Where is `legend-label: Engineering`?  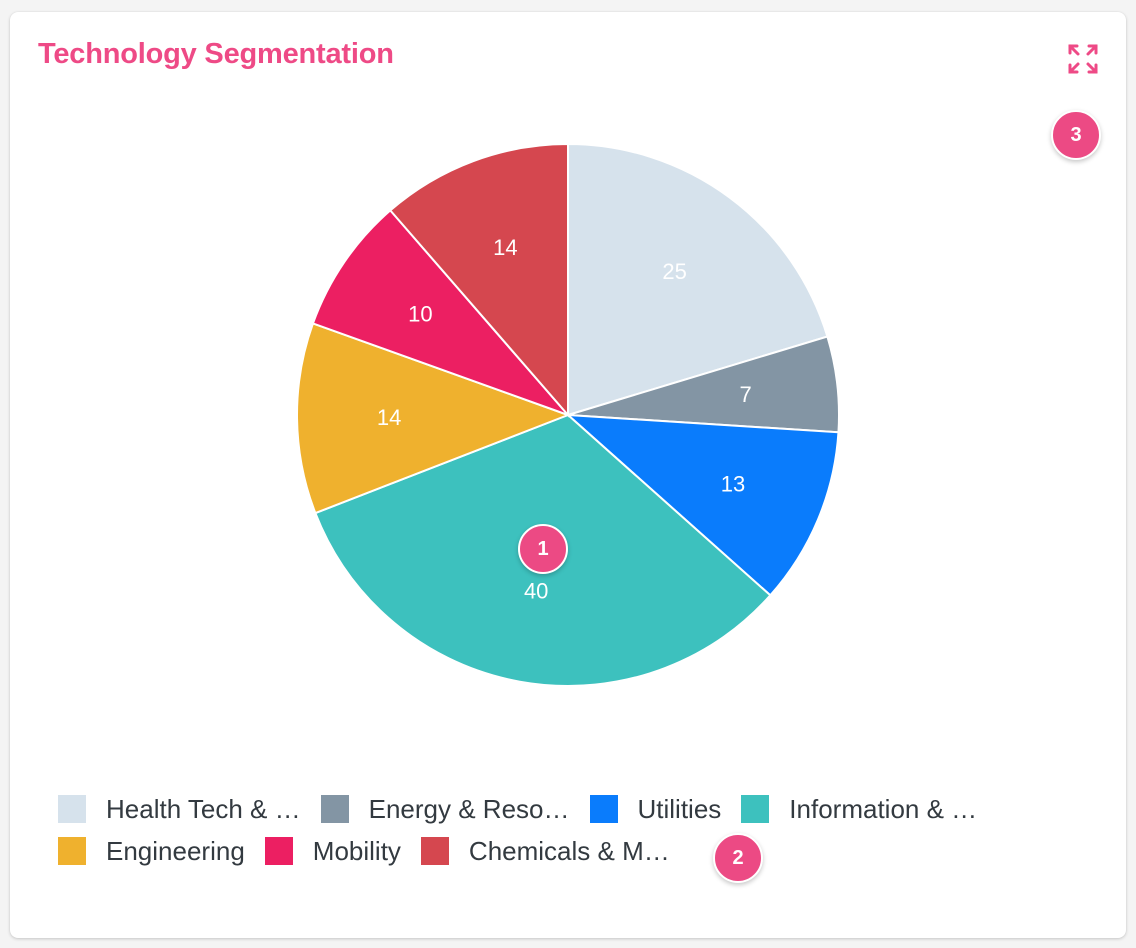
legend-label: Engineering is located at coordinates (175, 850).